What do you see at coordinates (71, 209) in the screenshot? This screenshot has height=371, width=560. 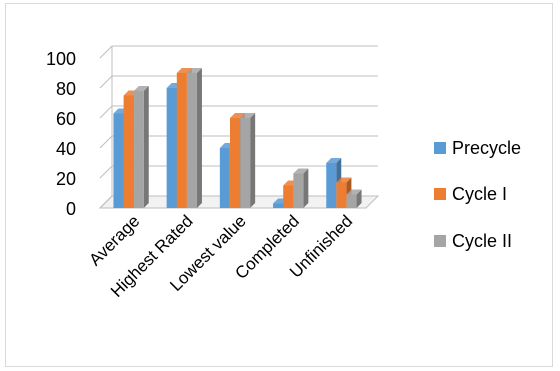 I see `y-tick-label: 0` at bounding box center [71, 209].